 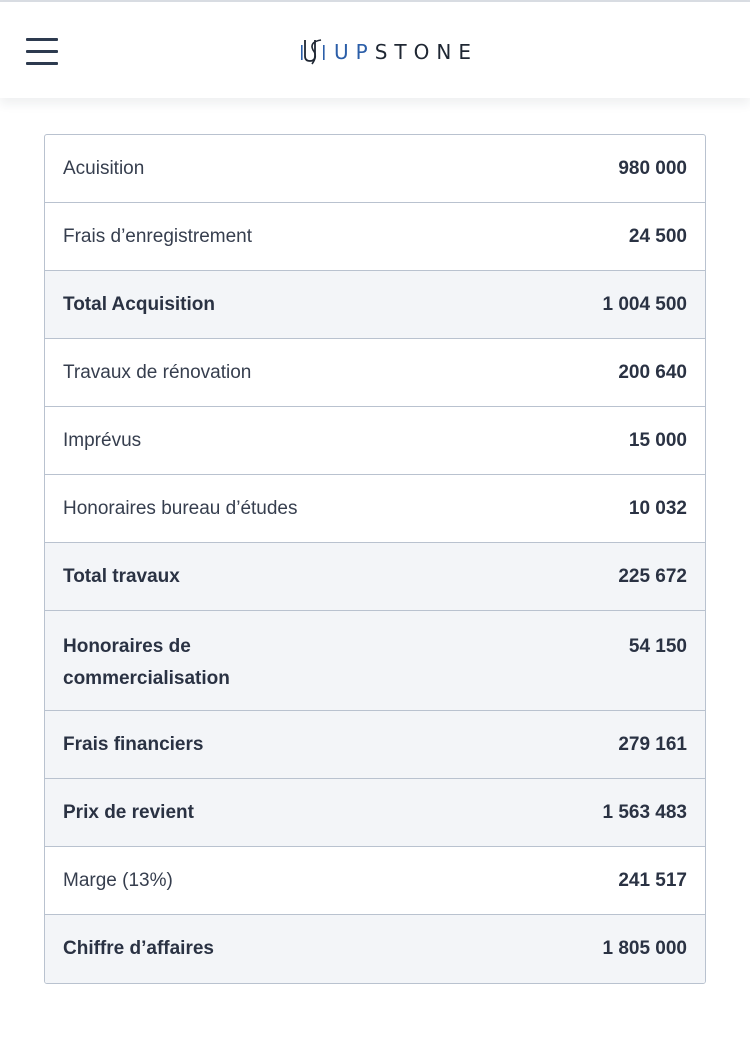 What do you see at coordinates (657, 508) in the screenshot?
I see `row-value: 10 032` at bounding box center [657, 508].